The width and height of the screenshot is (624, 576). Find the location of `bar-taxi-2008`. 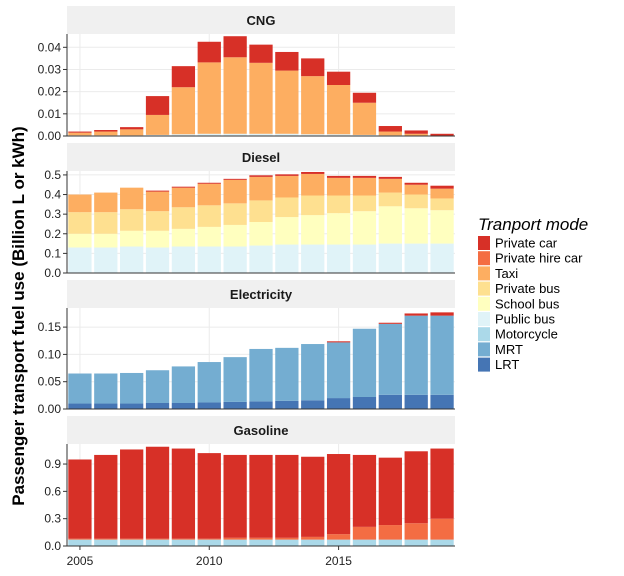

bar-taxi-2008 is located at coordinates (157, 201).